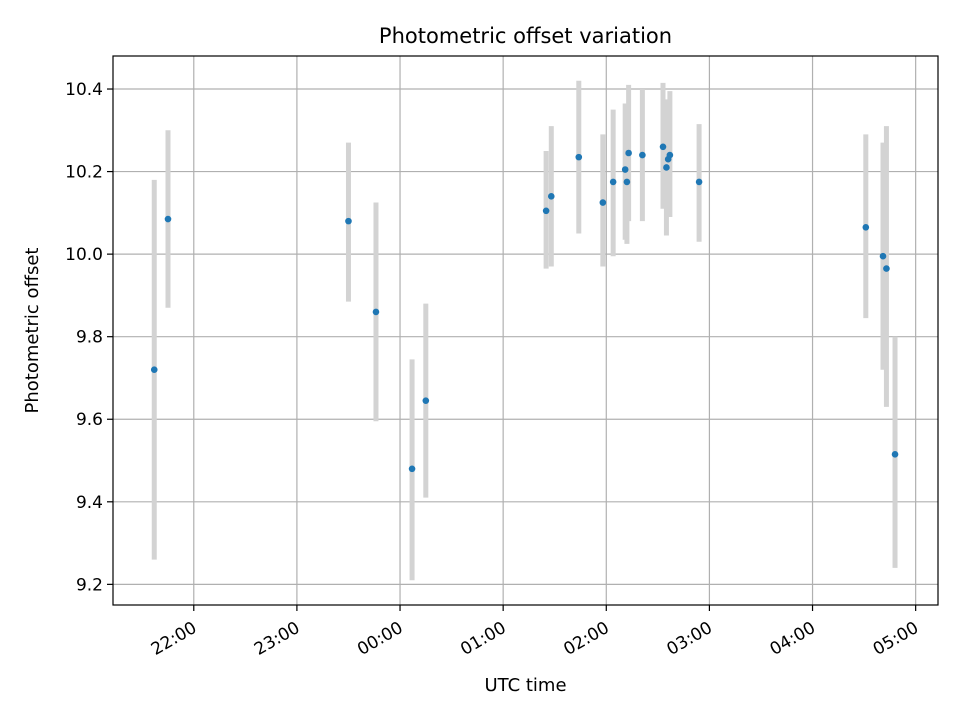 Image resolution: width=960 pixels, height=720 pixels. I want to click on x-tick-label: 05:00, so click(896, 639).